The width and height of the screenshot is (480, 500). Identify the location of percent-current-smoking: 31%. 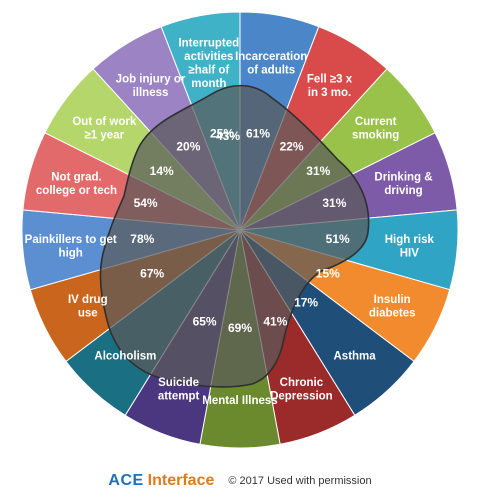
(318, 171).